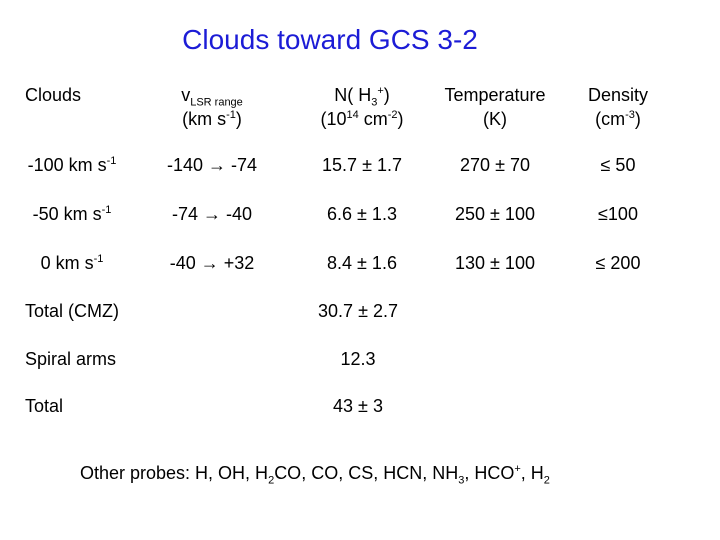 The width and height of the screenshot is (720, 540). I want to click on supscript: 14, so click(352, 115).